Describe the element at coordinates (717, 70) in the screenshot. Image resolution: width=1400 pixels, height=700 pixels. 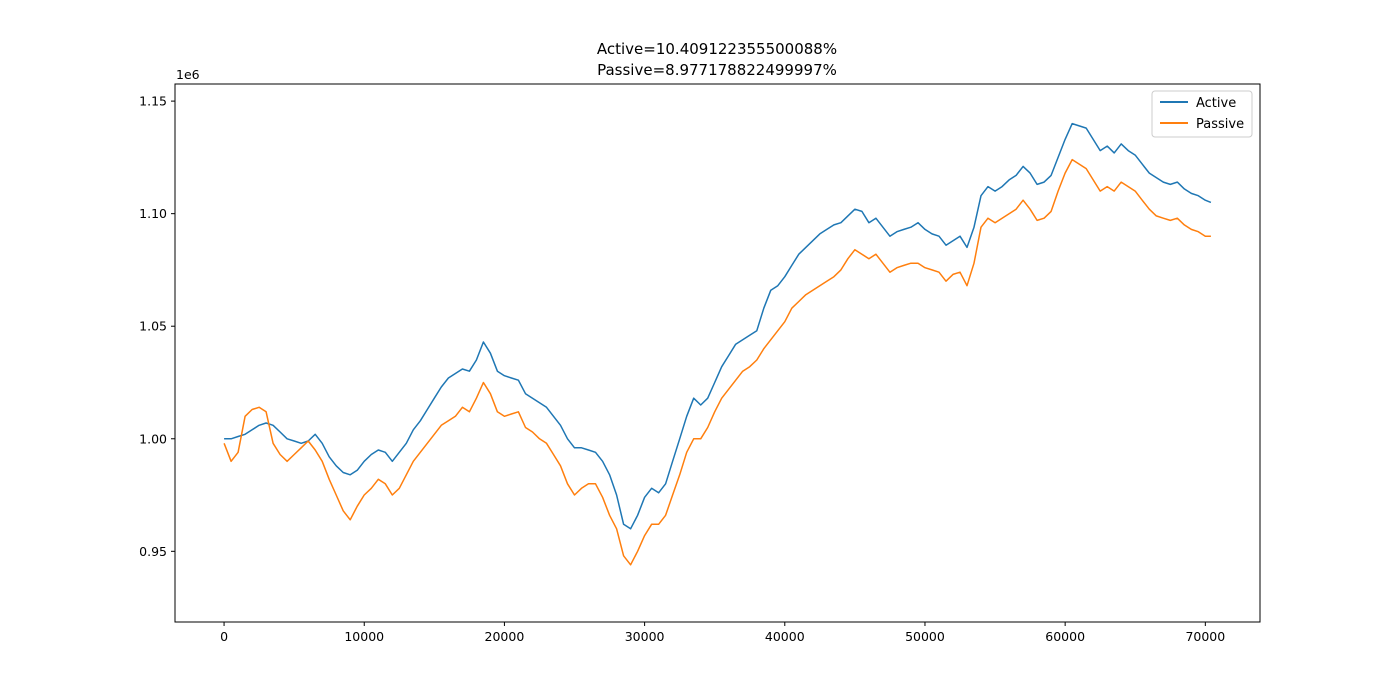
I see `chart-title-line-2: Passive=8.977178822499997%` at that location.